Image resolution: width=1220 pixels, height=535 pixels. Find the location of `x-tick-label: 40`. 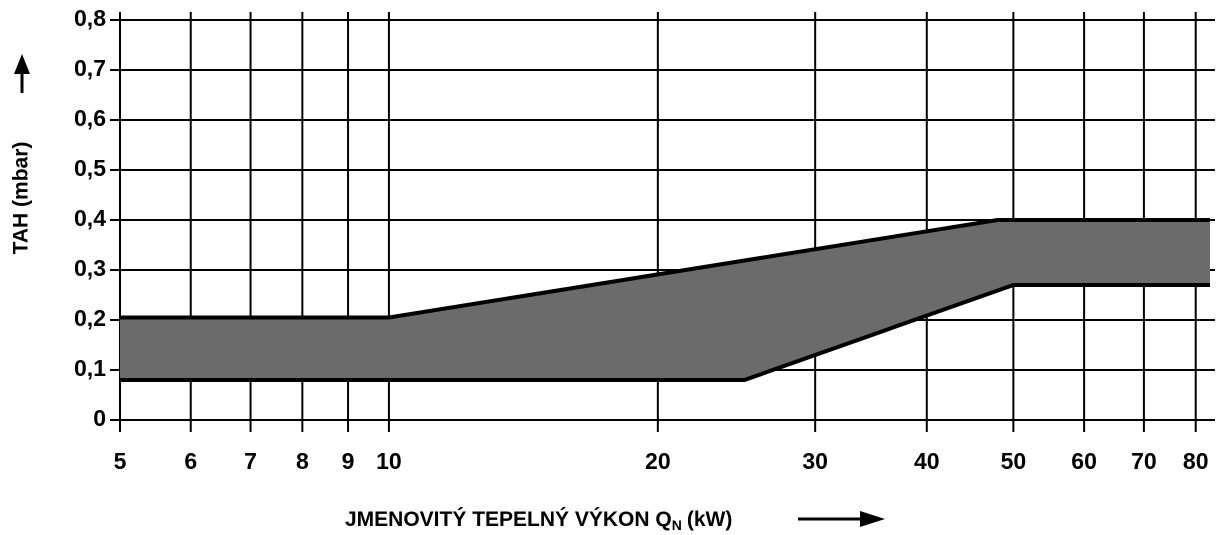

x-tick-label: 40 is located at coordinates (927, 461).